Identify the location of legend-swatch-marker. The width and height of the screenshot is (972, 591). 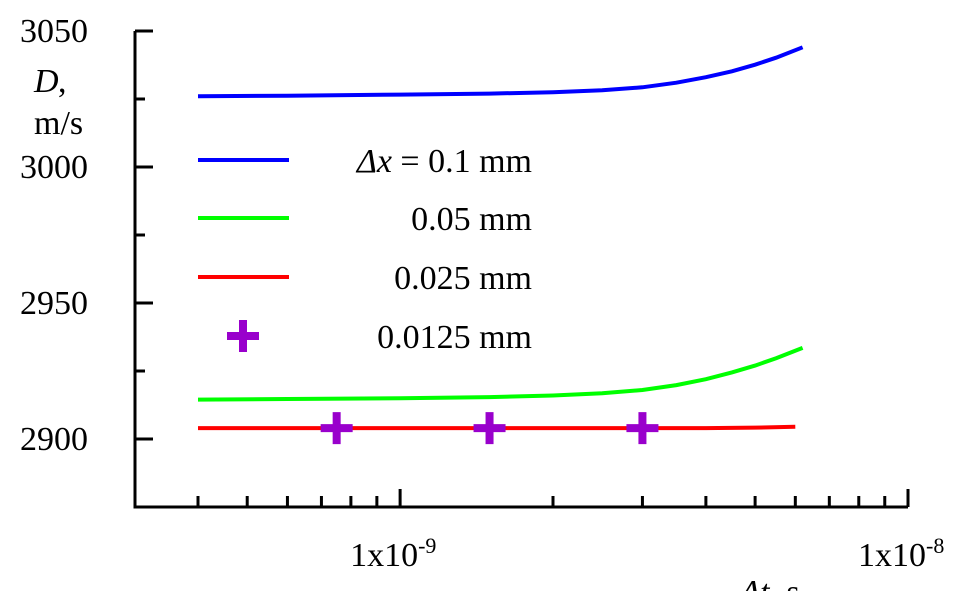
(243, 336).